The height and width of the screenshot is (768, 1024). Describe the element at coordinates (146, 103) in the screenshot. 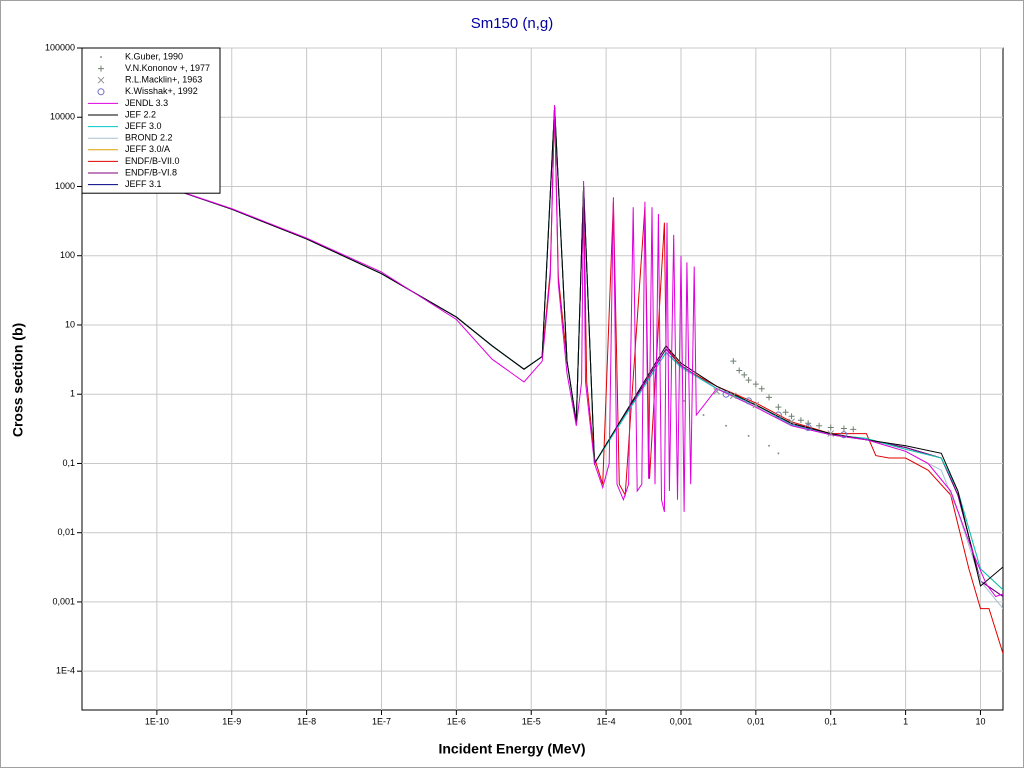

I see `legend-label: JENDL 3.3` at that location.